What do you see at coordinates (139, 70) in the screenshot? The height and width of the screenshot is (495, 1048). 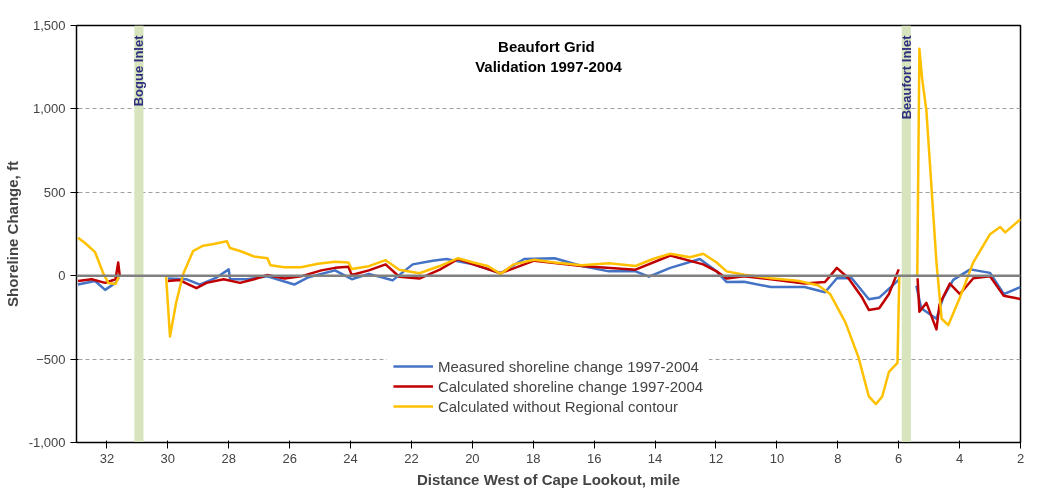 I see `band-label: Bogue Inlet` at bounding box center [139, 70].